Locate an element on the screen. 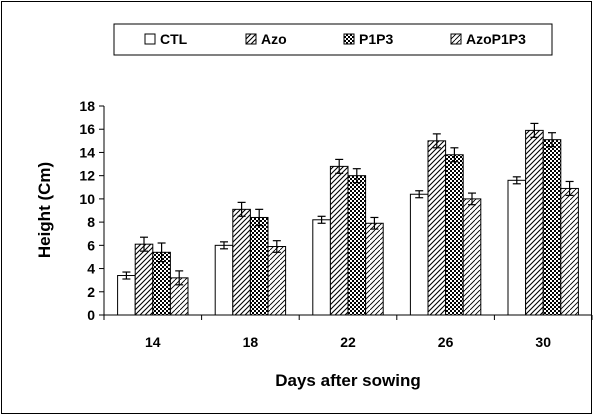 The width and height of the screenshot is (593, 415). y-tick-label: 2 is located at coordinates (91, 292).